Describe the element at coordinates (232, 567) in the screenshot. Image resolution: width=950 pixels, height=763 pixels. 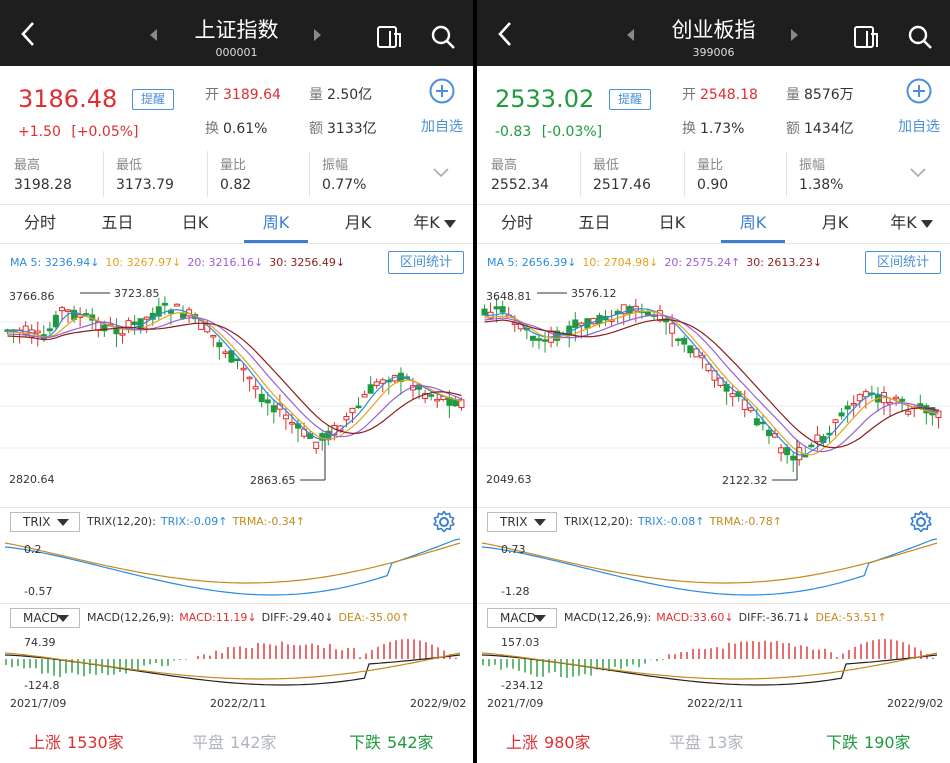
I see `trix-svg` at that location.